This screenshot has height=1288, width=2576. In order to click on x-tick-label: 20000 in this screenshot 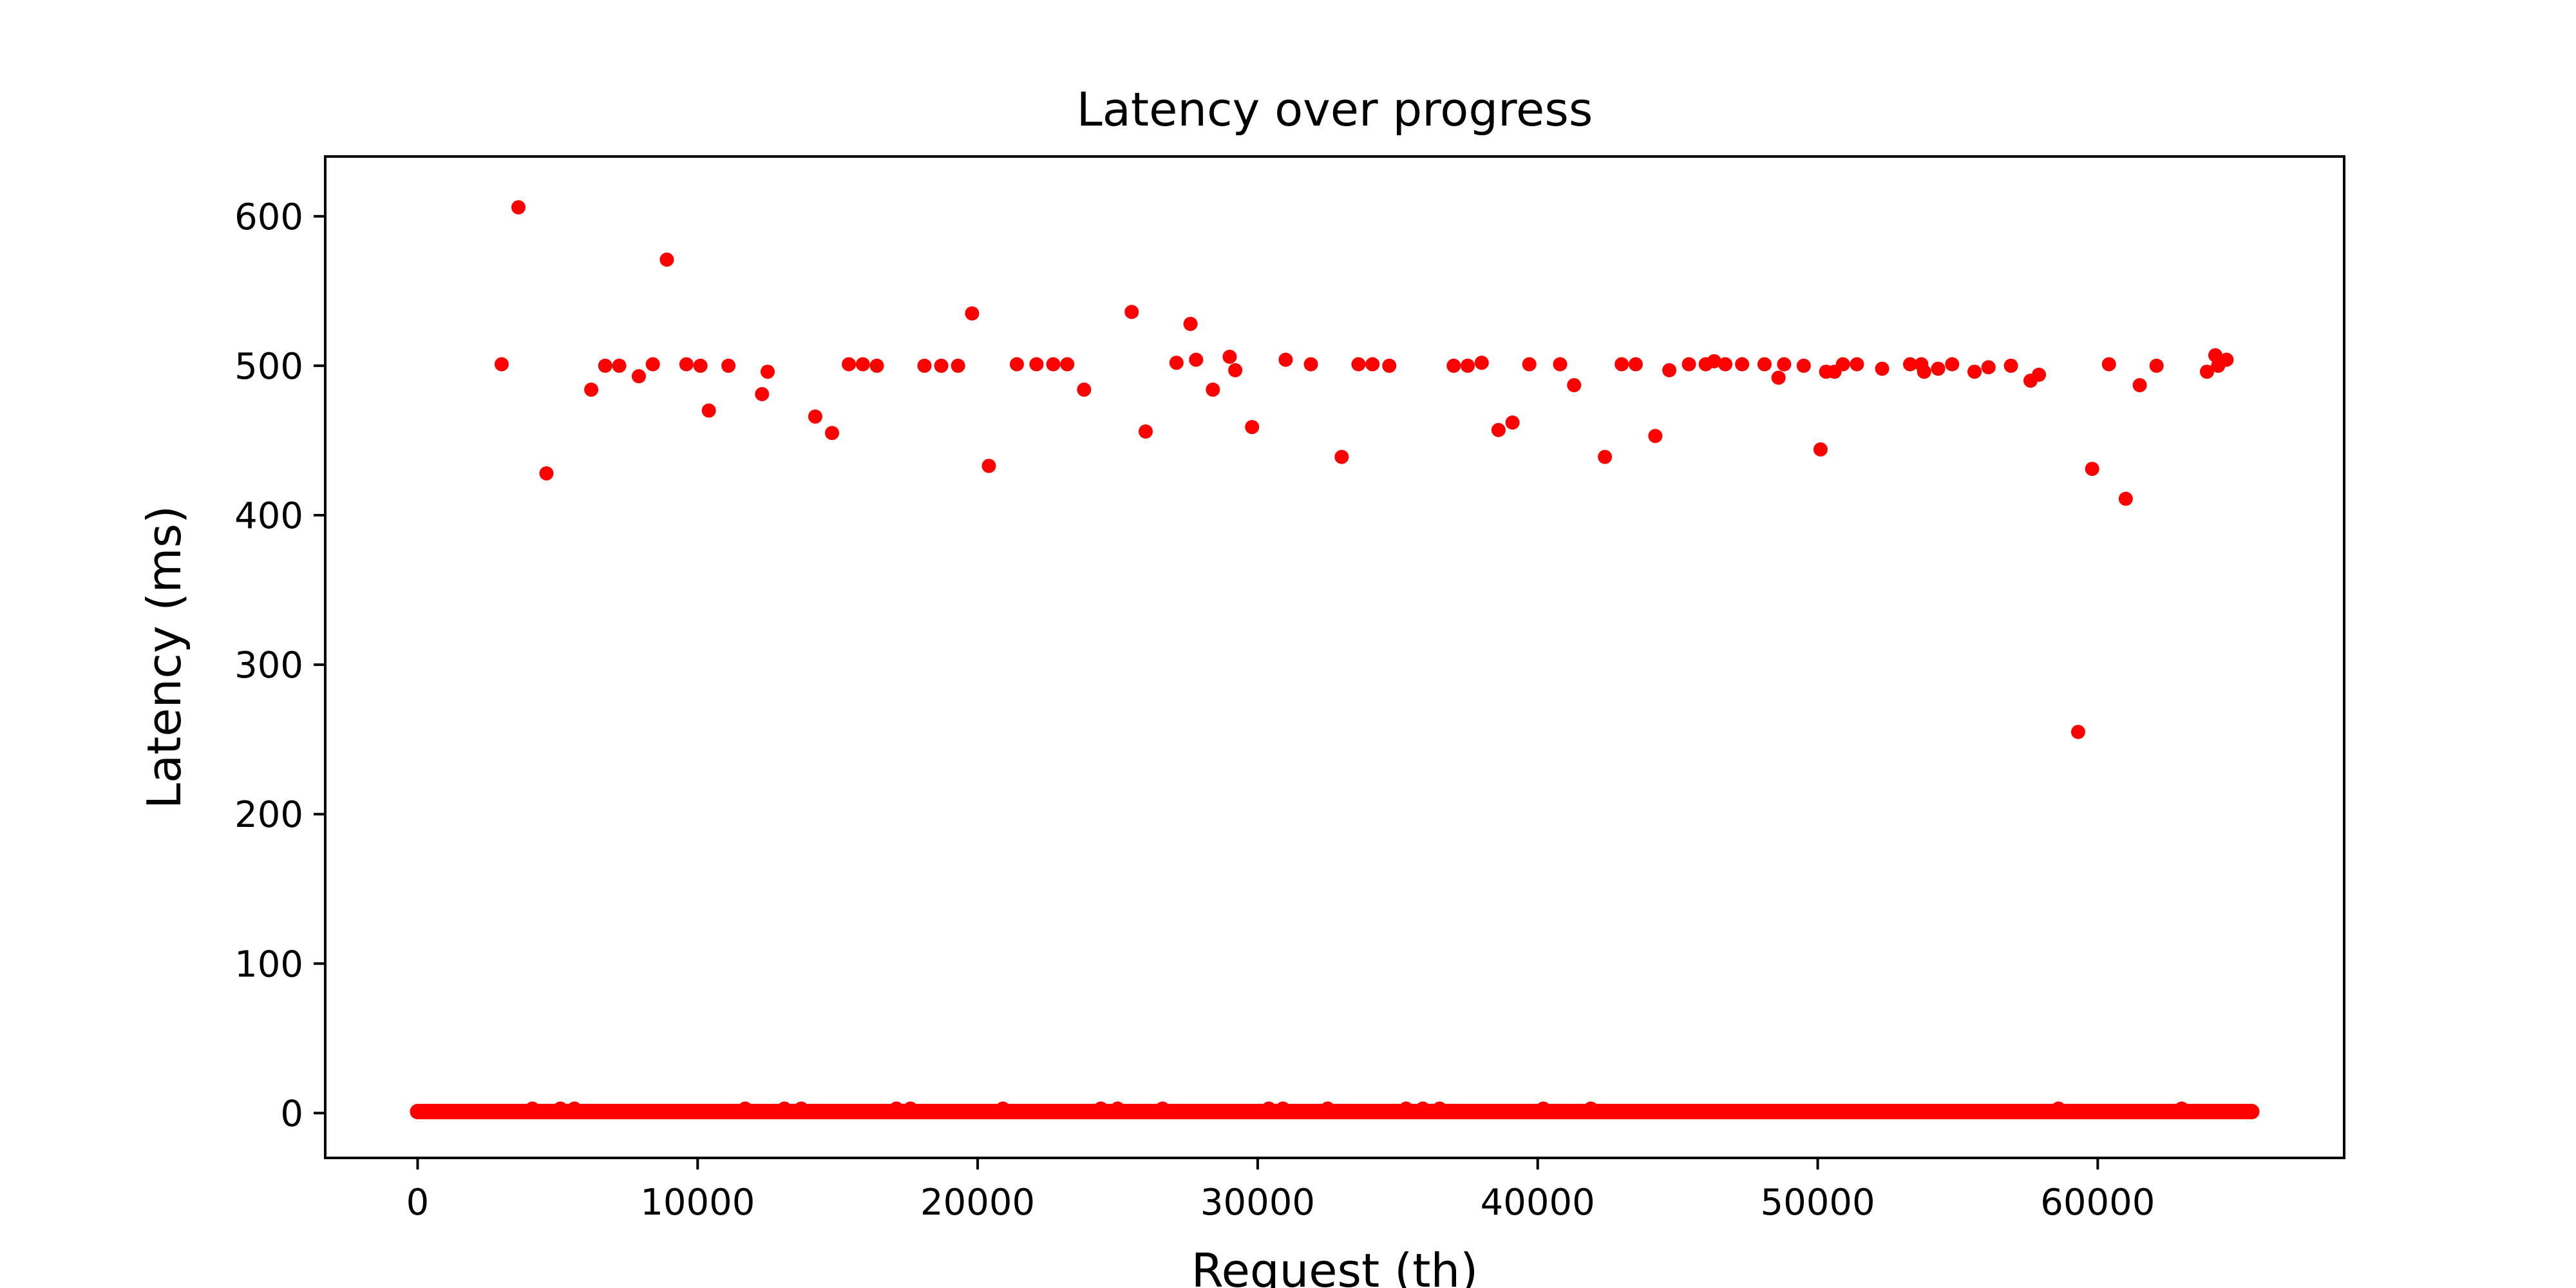, I will do `click(977, 1203)`.